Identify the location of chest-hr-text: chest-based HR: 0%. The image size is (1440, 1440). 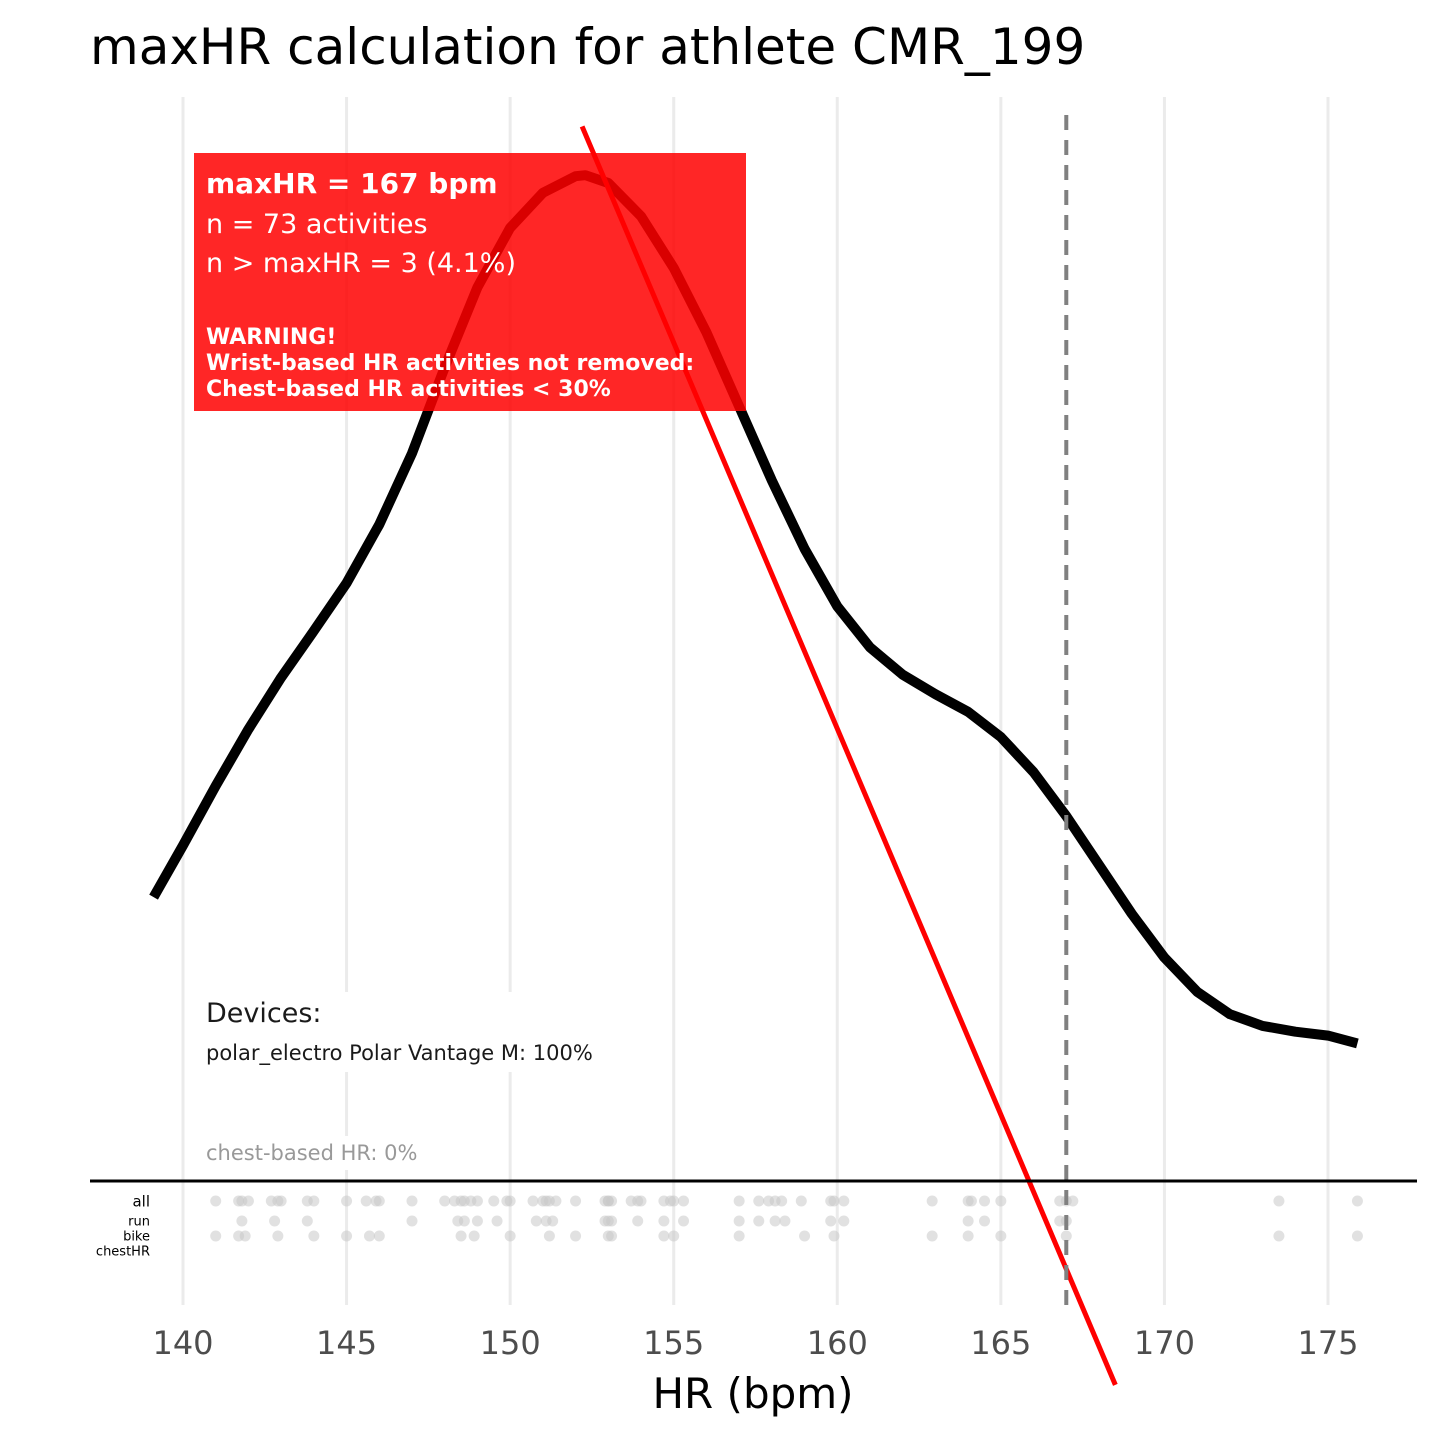
(311, 1153).